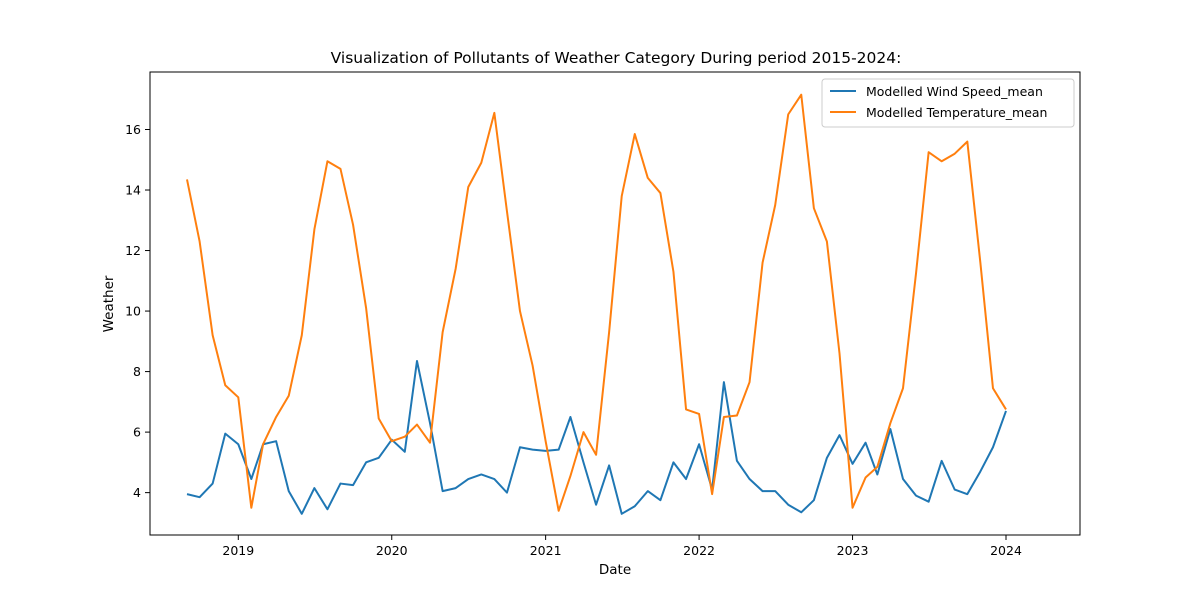 The image size is (1200, 600). What do you see at coordinates (137, 432) in the screenshot?
I see `y-tick-label: 6` at bounding box center [137, 432].